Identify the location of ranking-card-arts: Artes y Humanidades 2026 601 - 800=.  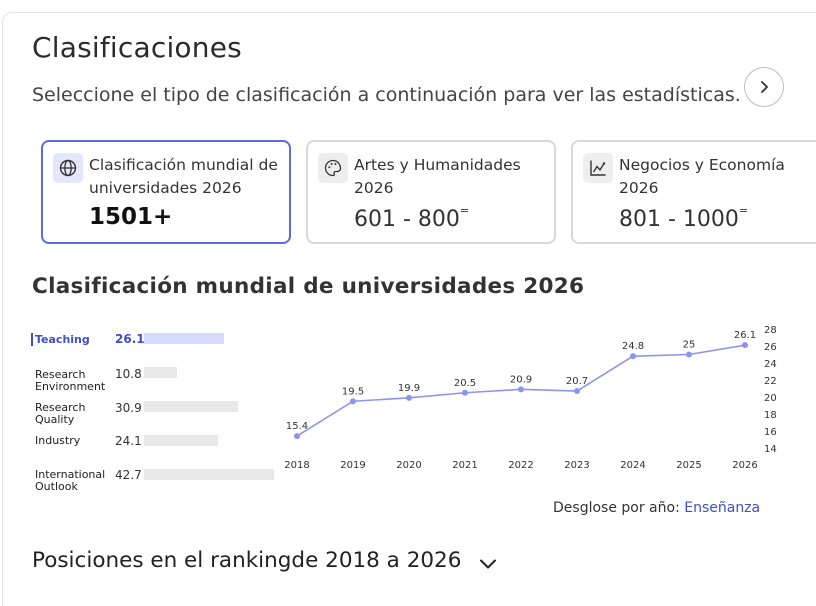
(431, 192).